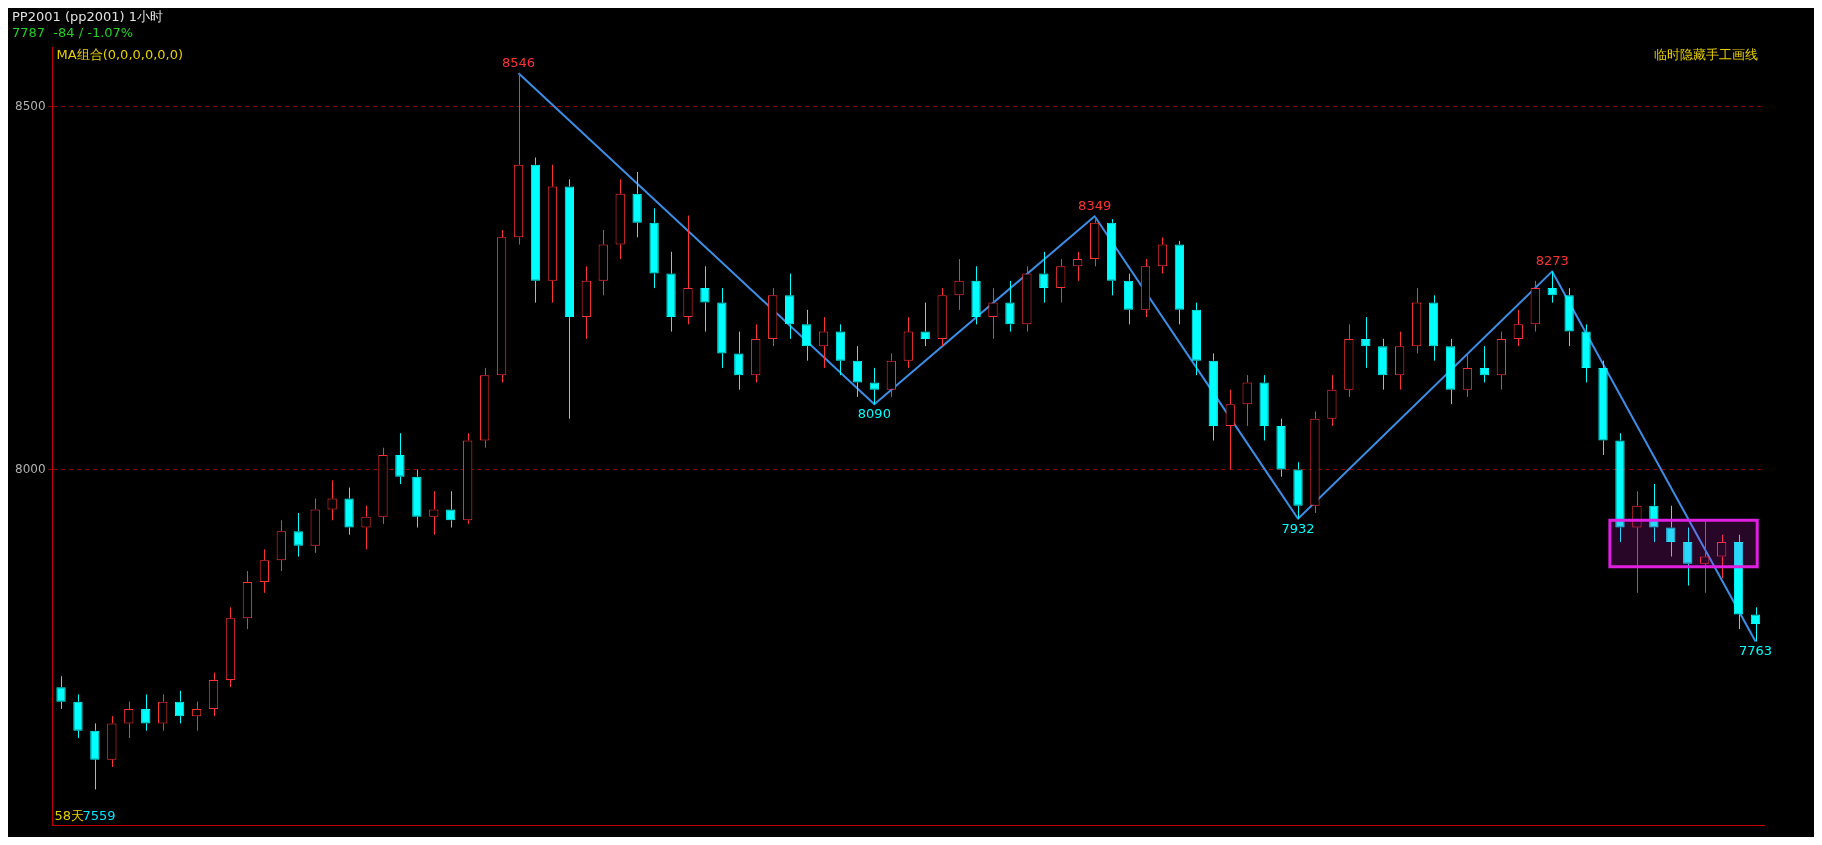 The height and width of the screenshot is (845, 1822). What do you see at coordinates (30, 105) in the screenshot?
I see `y-tick-label: 8500` at bounding box center [30, 105].